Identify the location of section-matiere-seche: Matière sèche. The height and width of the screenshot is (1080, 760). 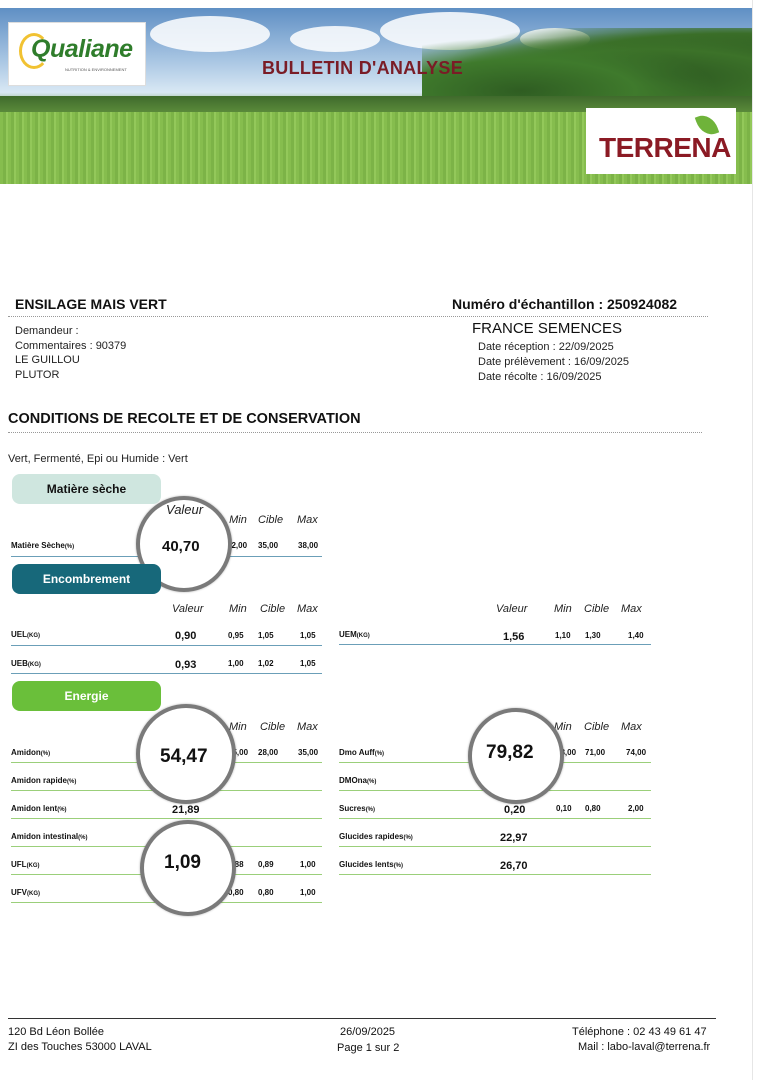
(86, 489).